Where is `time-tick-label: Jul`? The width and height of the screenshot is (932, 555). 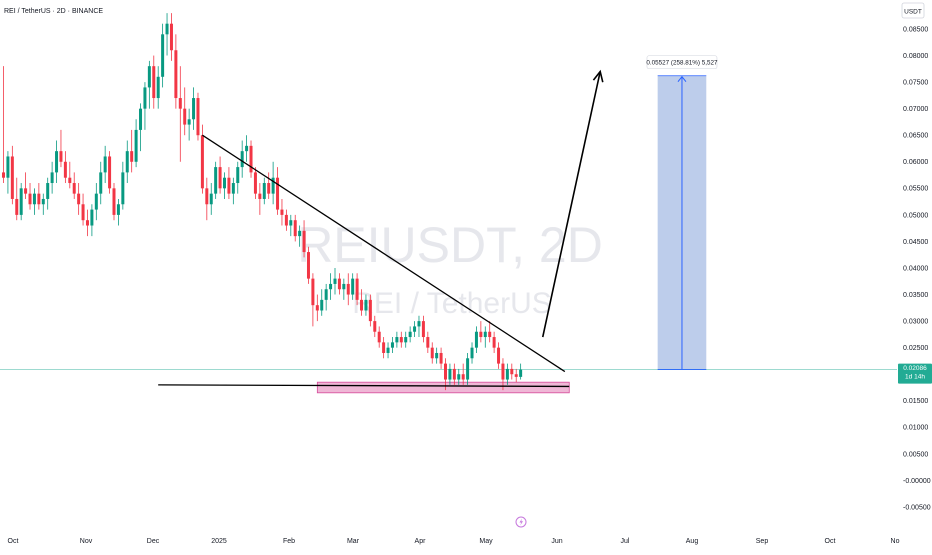 time-tick-label: Jul is located at coordinates (625, 541).